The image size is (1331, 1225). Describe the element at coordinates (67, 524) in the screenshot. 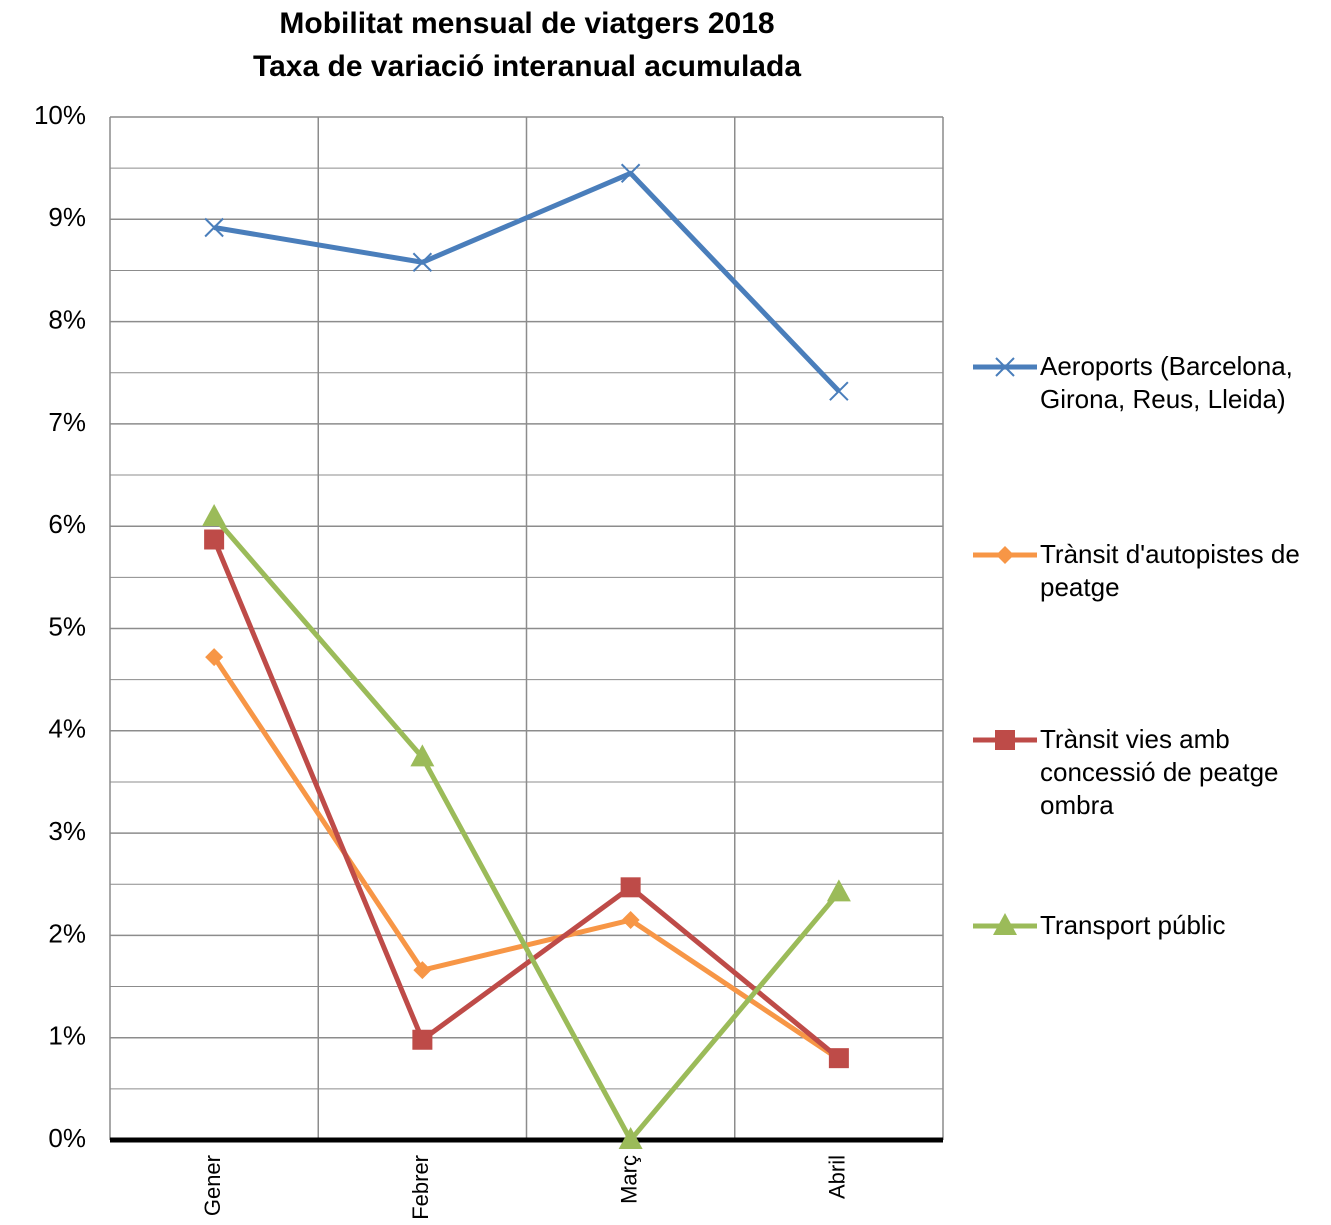

I see `y-tick-label: 6%` at that location.